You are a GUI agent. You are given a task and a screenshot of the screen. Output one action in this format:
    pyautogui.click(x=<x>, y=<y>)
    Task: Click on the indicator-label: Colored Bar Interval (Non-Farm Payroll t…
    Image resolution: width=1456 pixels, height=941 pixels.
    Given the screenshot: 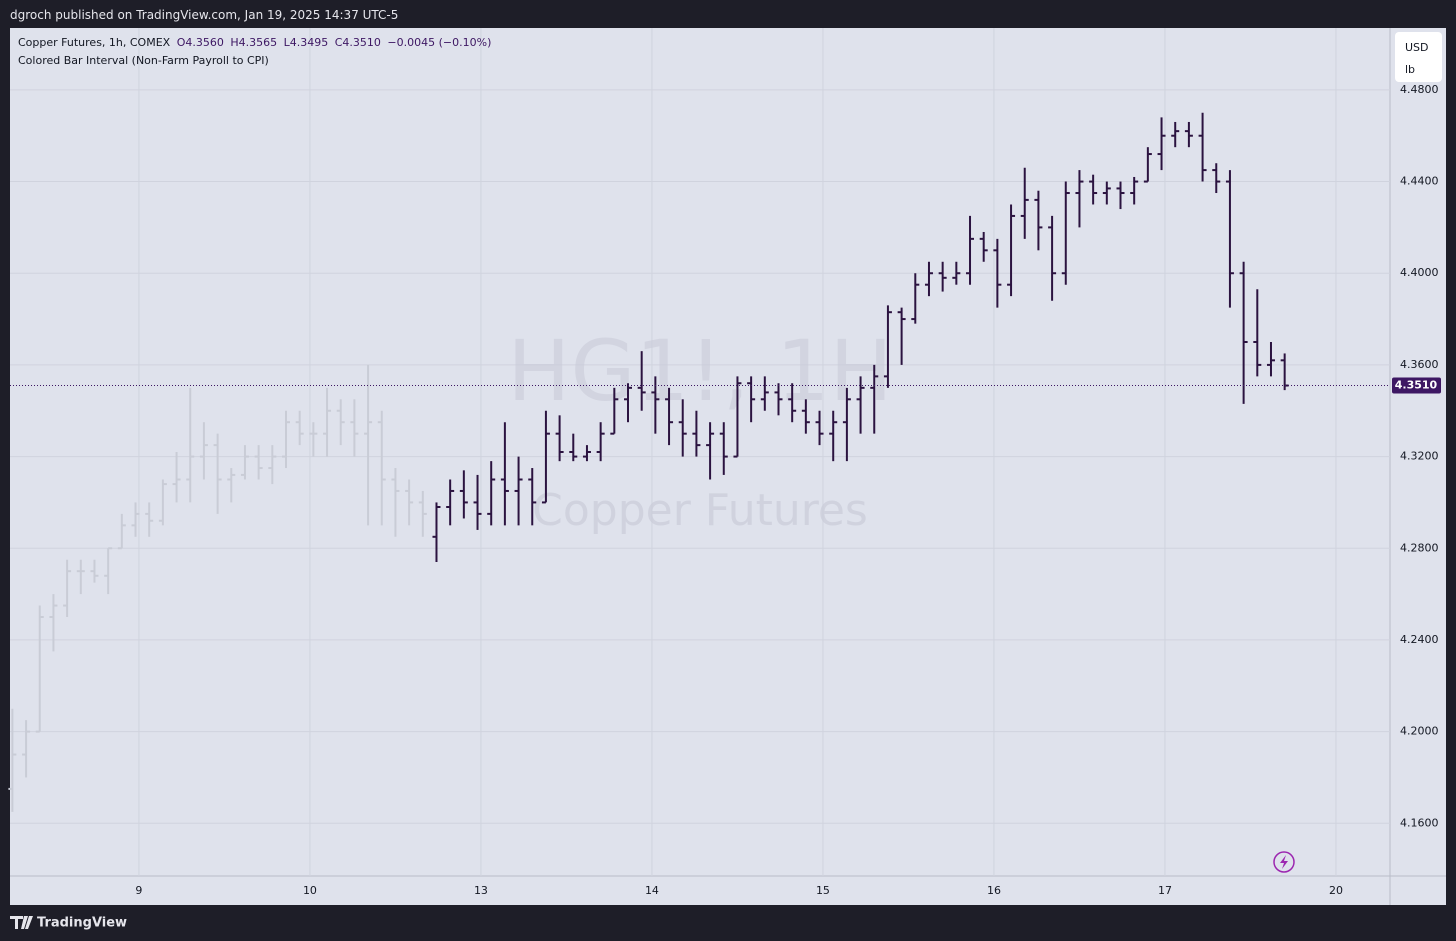 What is the action you would take?
    pyautogui.click(x=143, y=60)
    